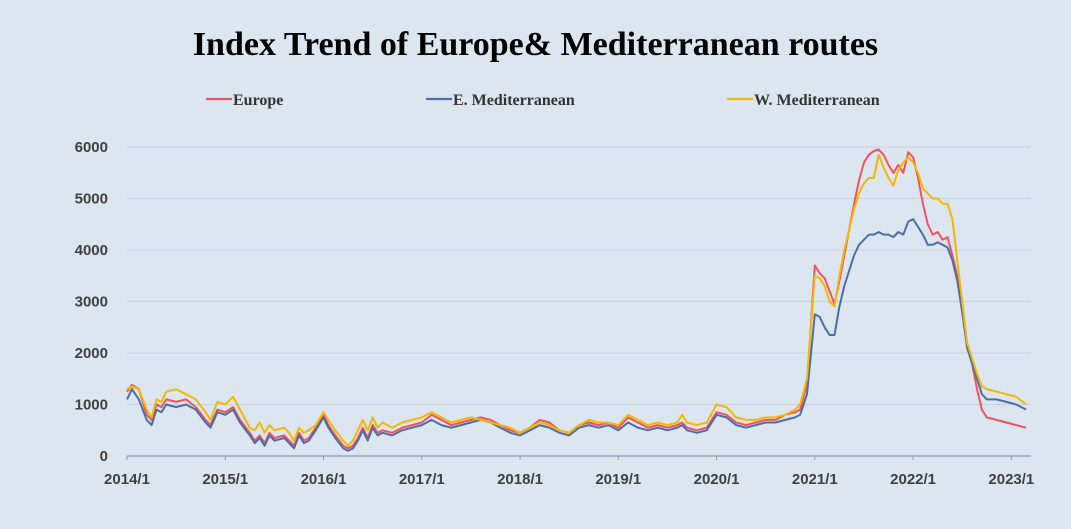  Describe the element at coordinates (717, 479) in the screenshot. I see `x-tick-label: 2020/1` at that location.